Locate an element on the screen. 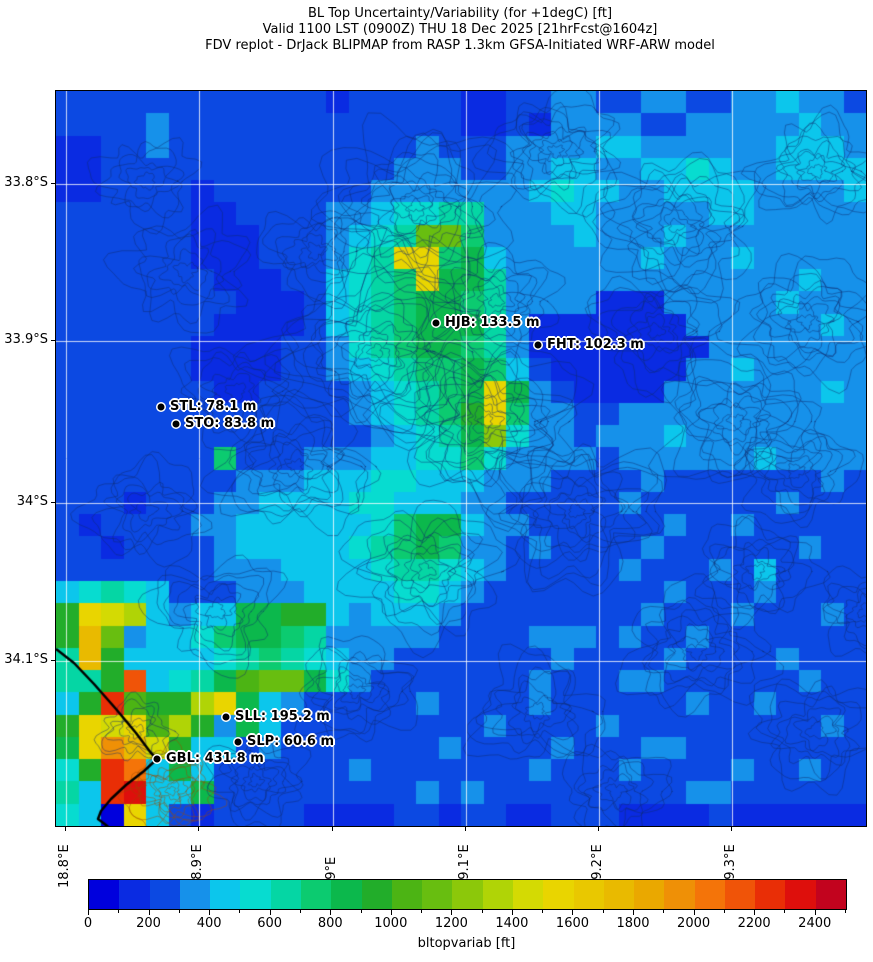 Image resolution: width=873 pixels, height=962 pixels. lon-tick-label: 18.8°E is located at coordinates (64, 866).